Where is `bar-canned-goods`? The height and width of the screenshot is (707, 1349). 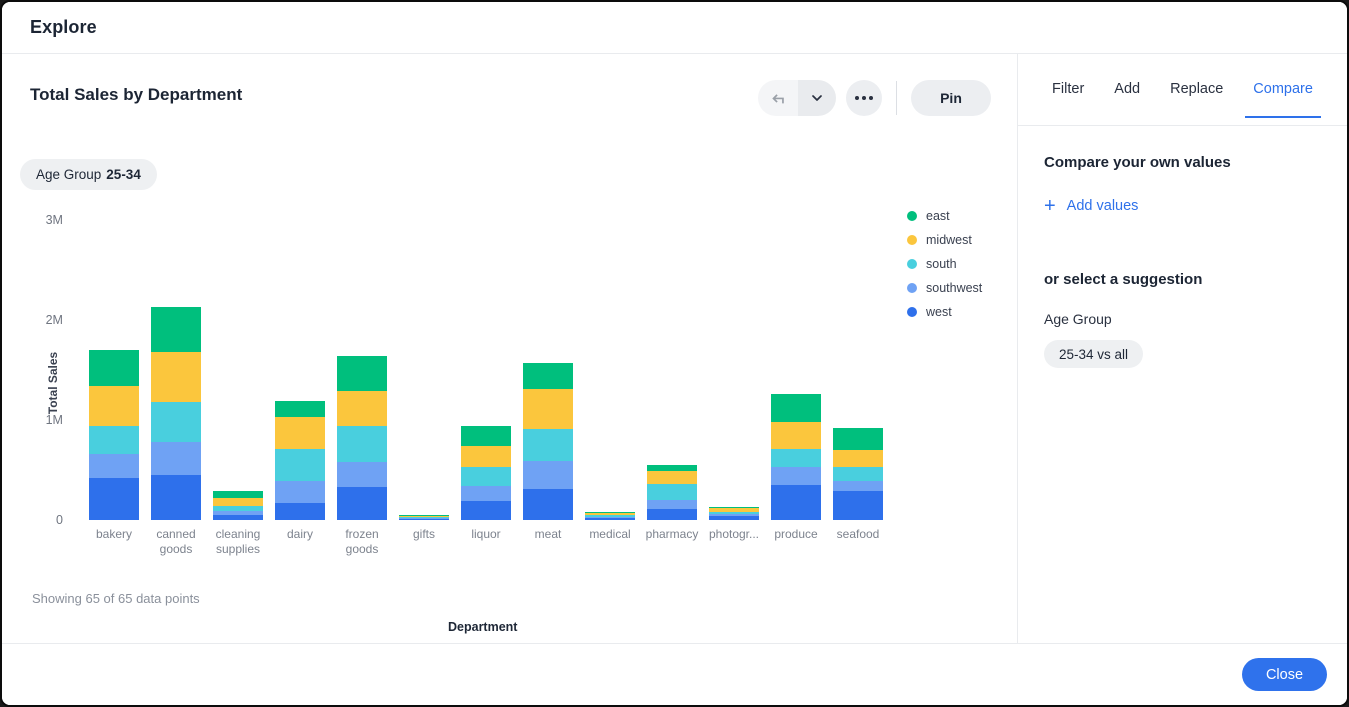 bar-canned-goods is located at coordinates (176, 413).